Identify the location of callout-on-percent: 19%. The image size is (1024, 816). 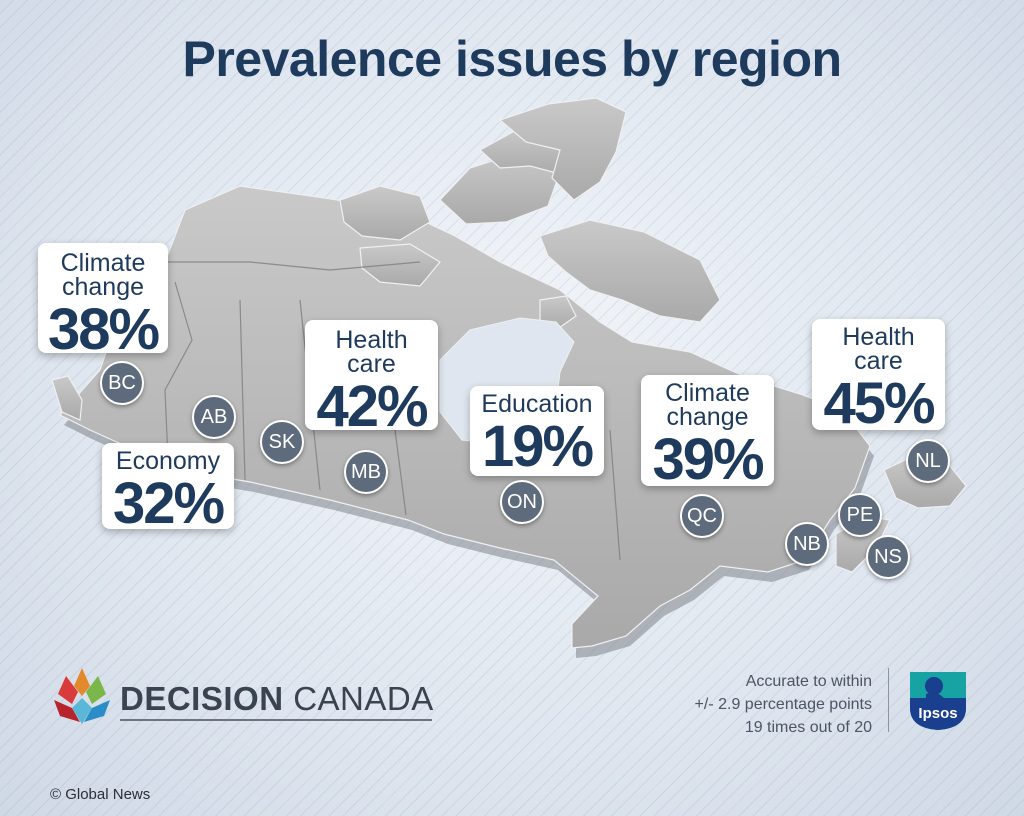
(537, 446).